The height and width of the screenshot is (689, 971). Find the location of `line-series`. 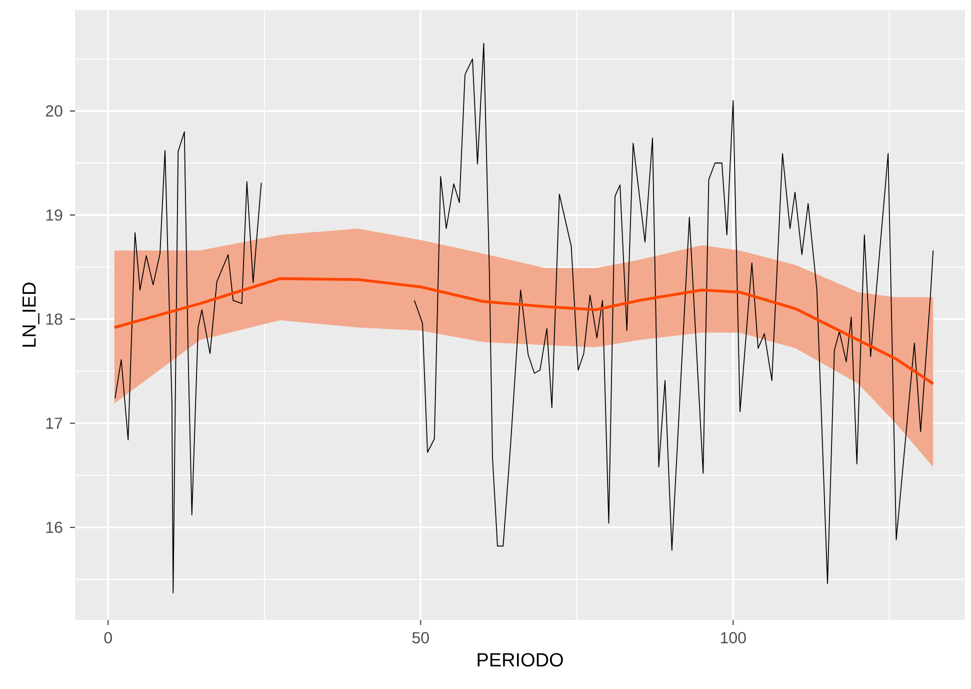

line-series is located at coordinates (523, 331).